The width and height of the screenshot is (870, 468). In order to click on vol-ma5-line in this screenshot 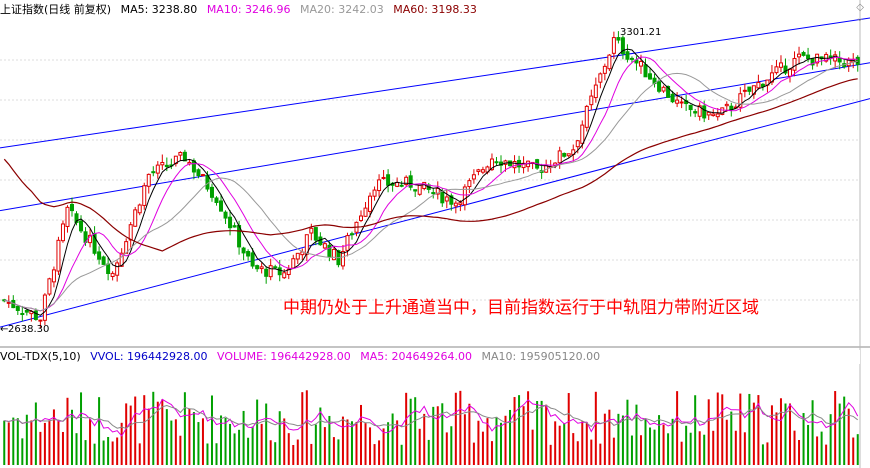, I will do `click(431, 417)`.